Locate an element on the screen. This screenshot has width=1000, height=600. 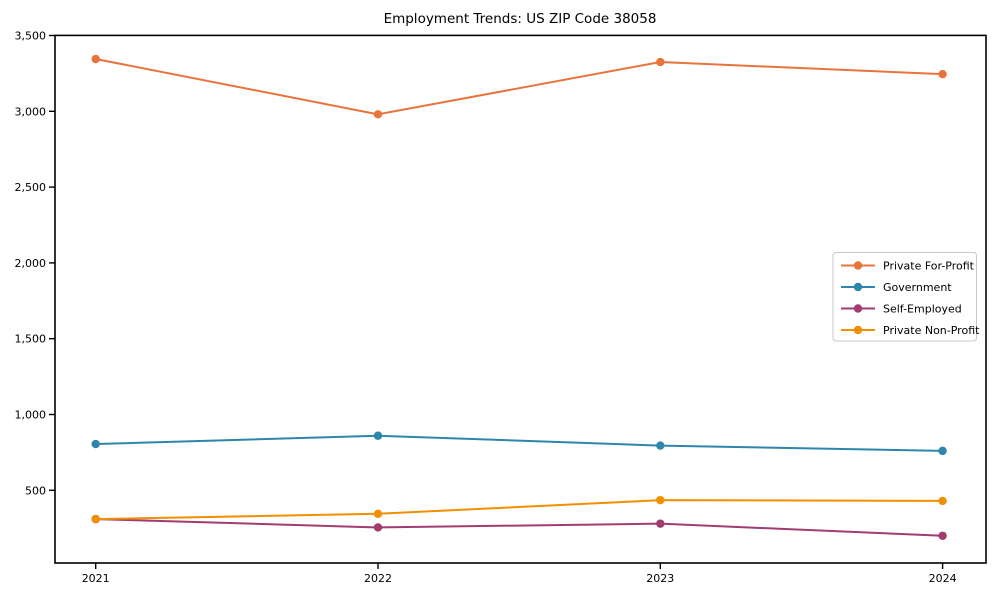
data-point-private-non-profit-2022 is located at coordinates (378, 513).